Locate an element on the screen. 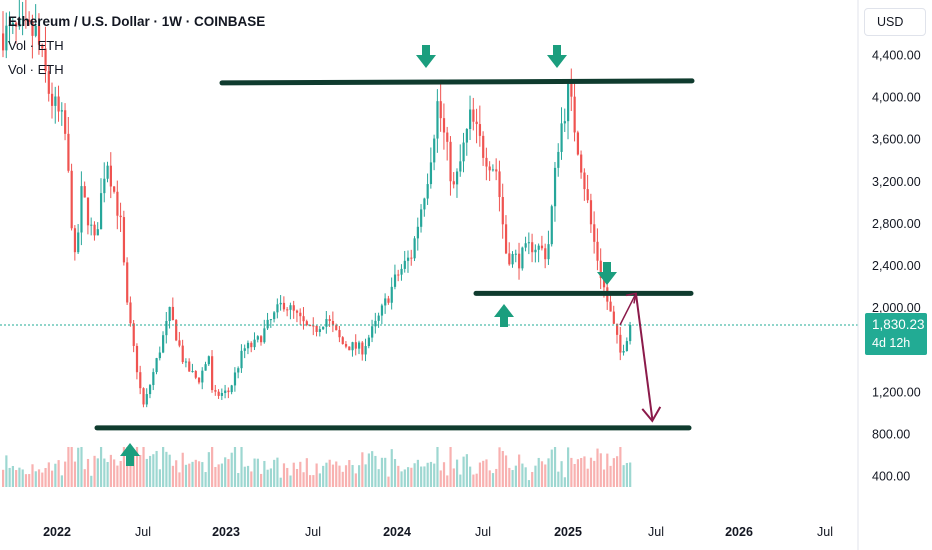 The image size is (932, 550). projection-up-arrow-head is located at coordinates (631, 298).